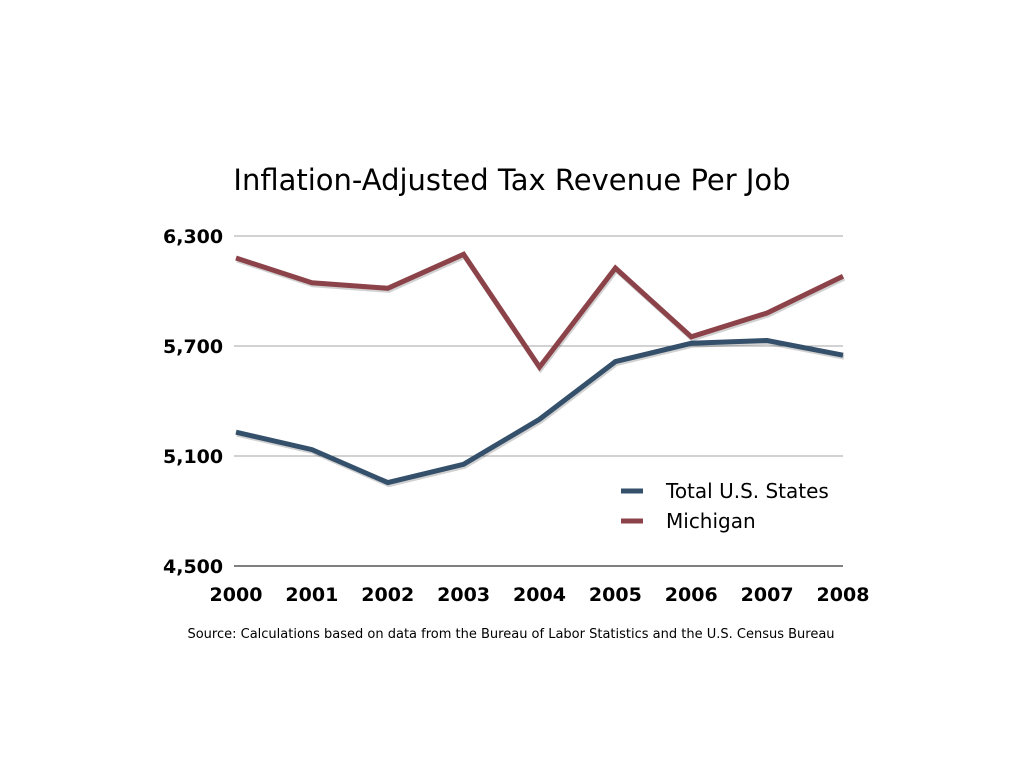 This screenshot has width=1024, height=768. I want to click on series-line-michigan, so click(540, 311).